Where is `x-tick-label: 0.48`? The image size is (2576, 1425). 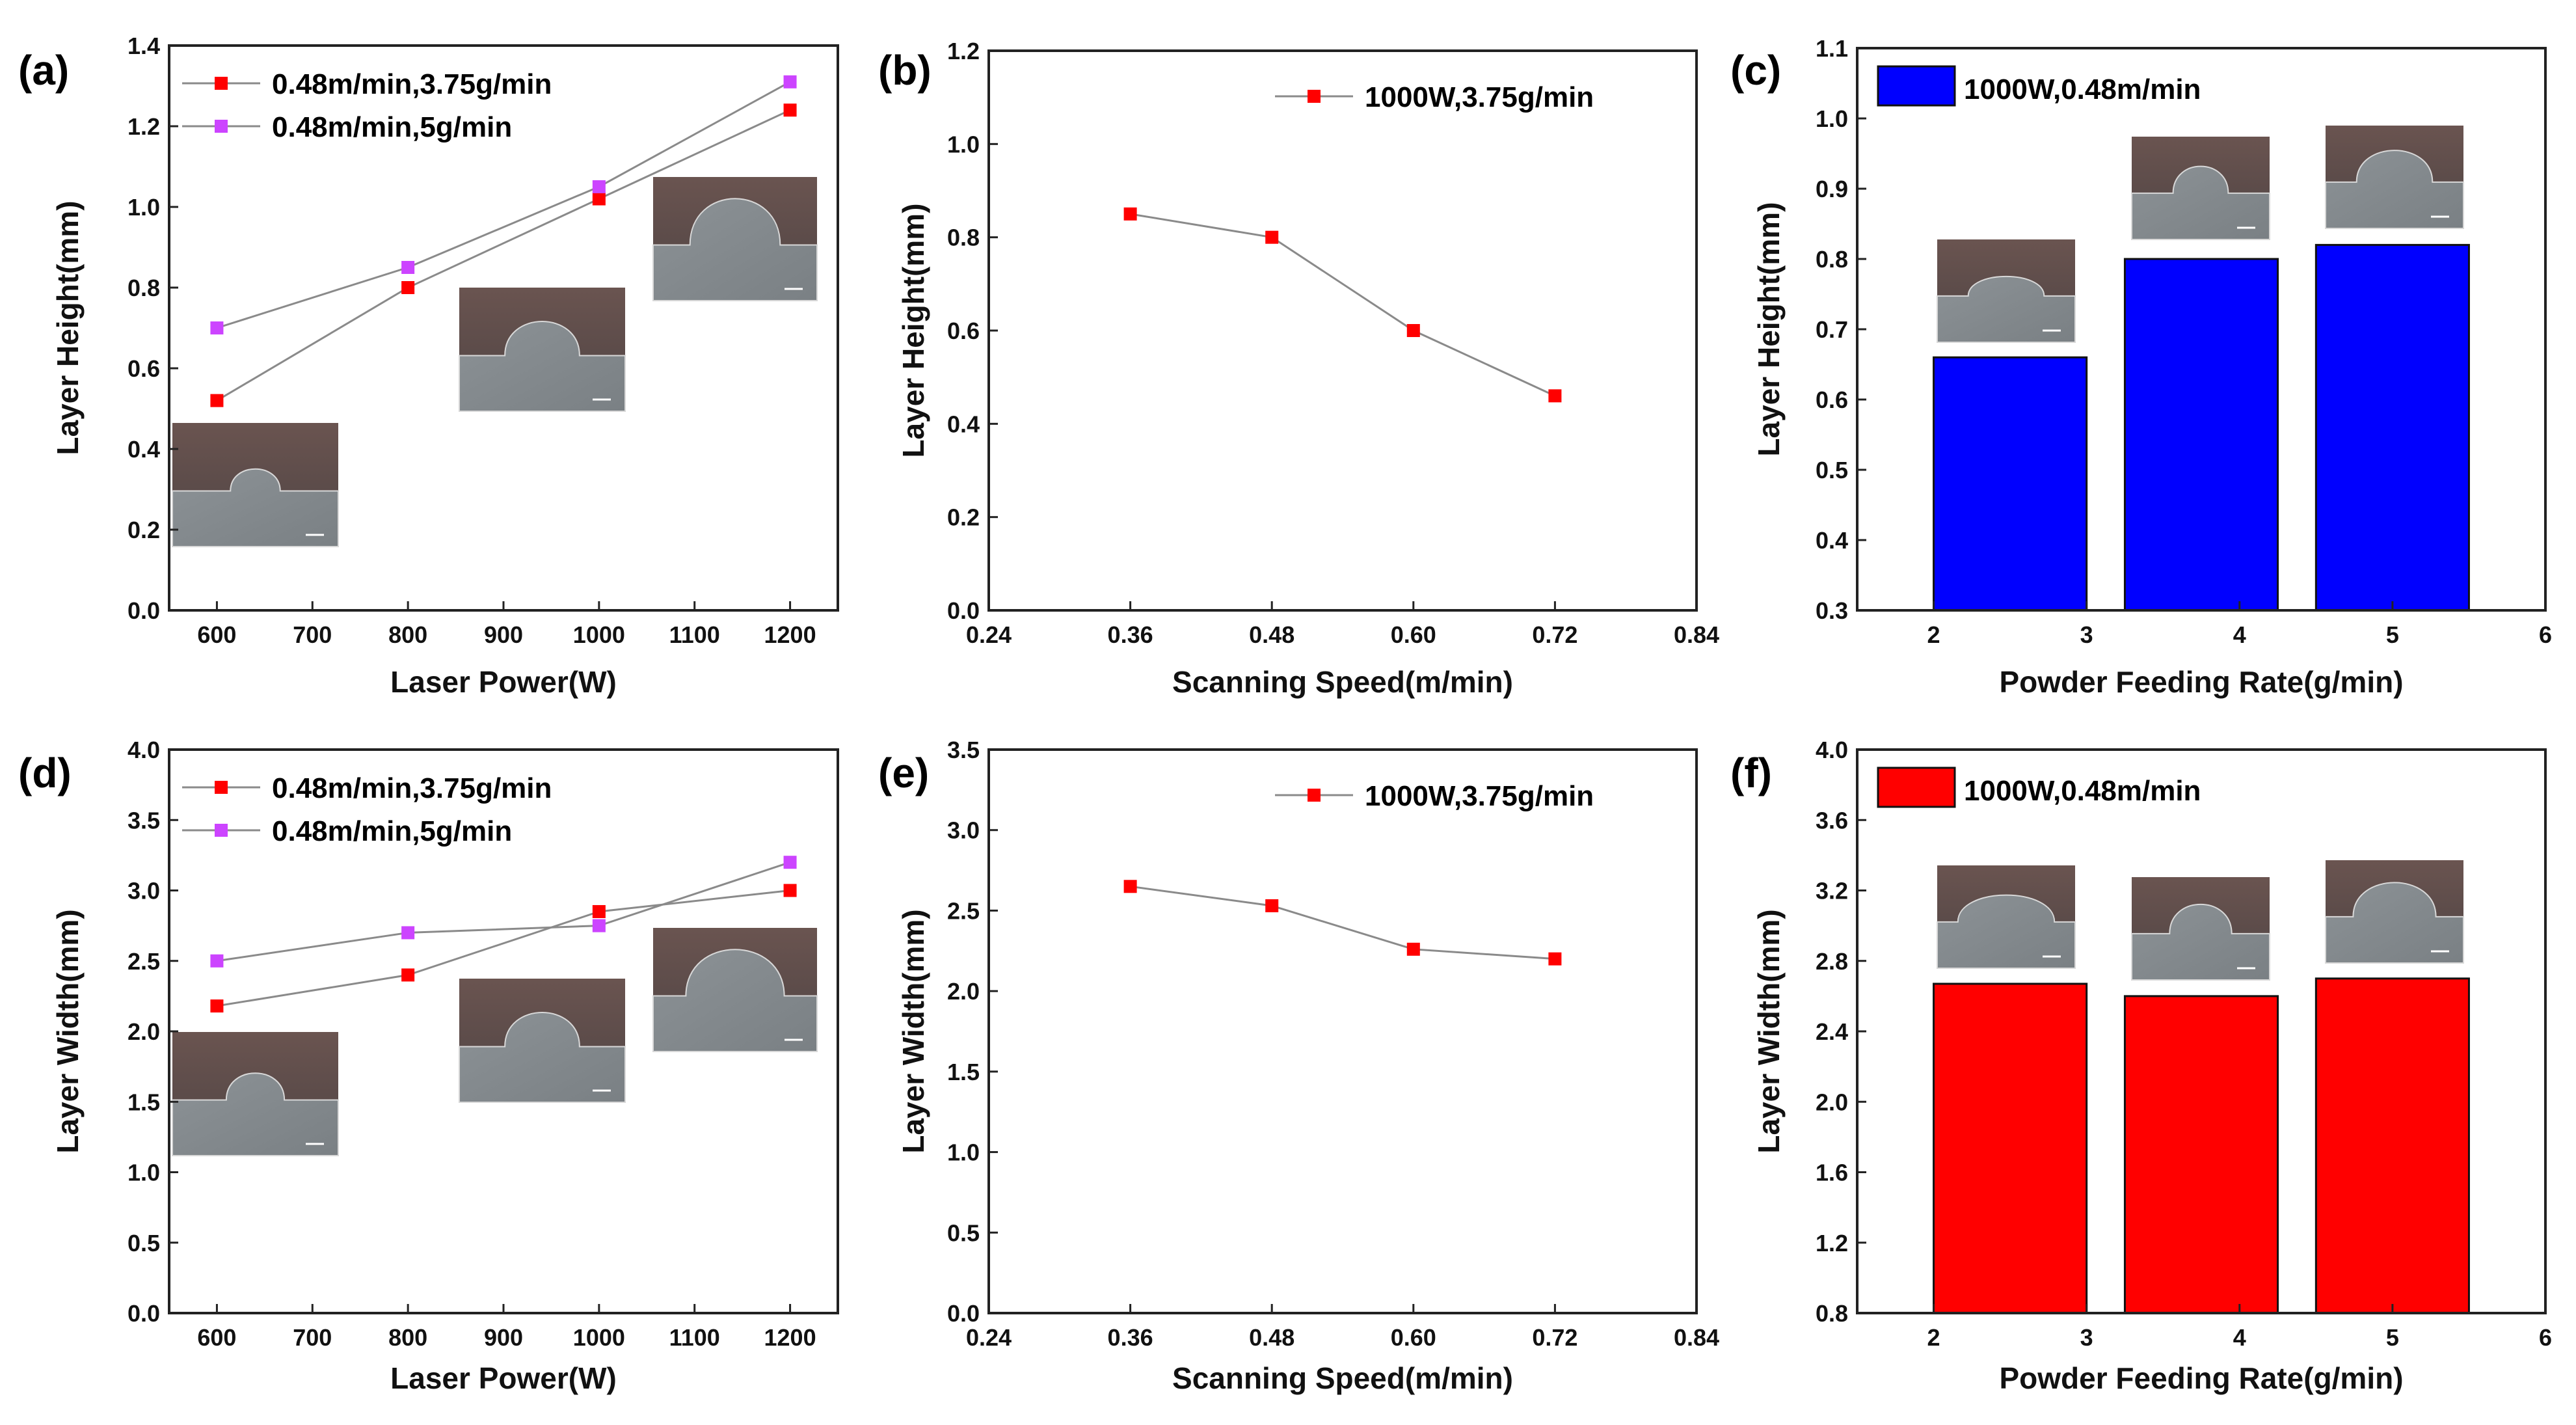
x-tick-label: 0.48 is located at coordinates (1272, 1338).